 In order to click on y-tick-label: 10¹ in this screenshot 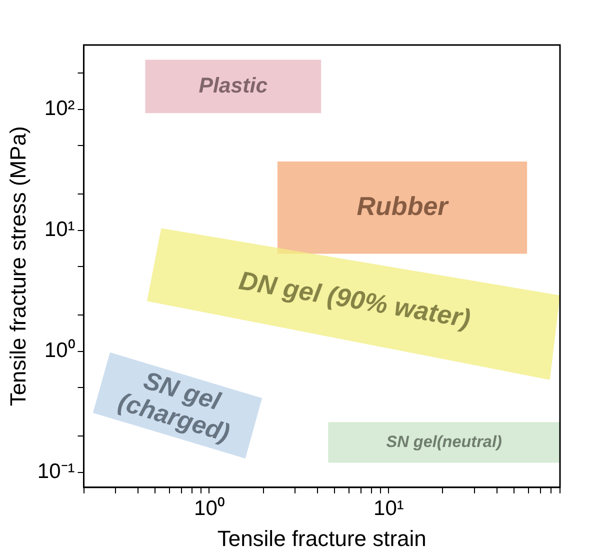, I will do `click(59, 230)`.